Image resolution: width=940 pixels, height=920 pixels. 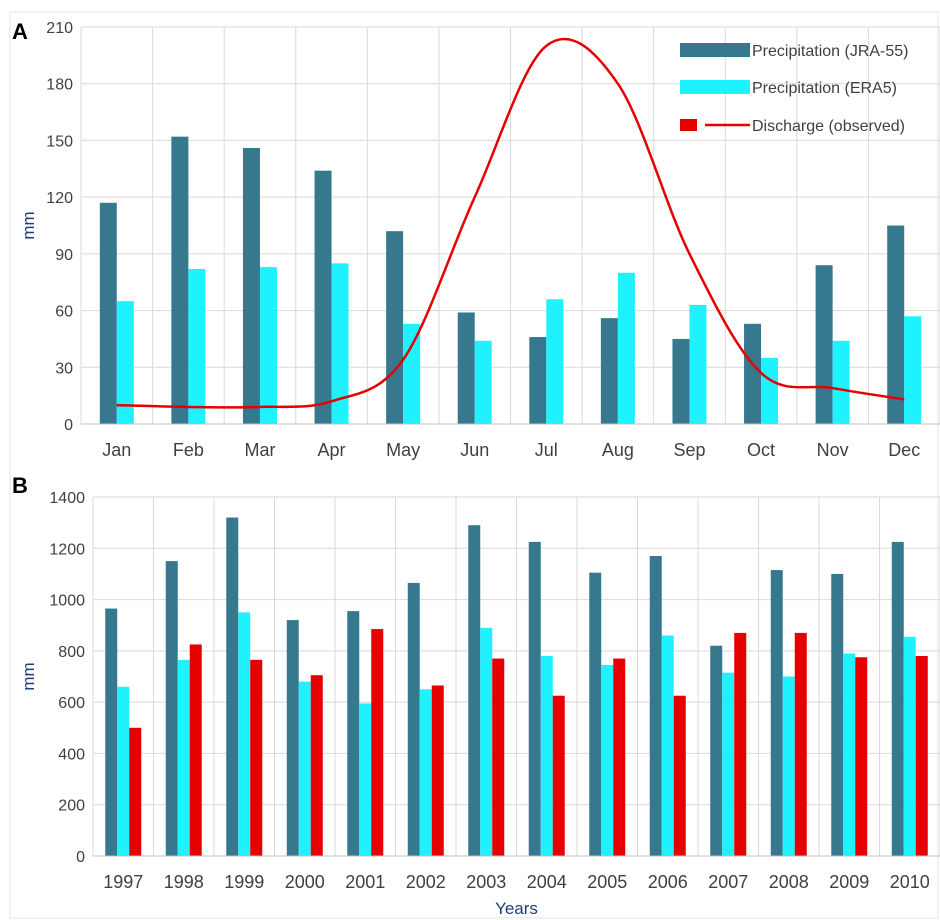 I want to click on x-tick-label: 1997, so click(x=123, y=882).